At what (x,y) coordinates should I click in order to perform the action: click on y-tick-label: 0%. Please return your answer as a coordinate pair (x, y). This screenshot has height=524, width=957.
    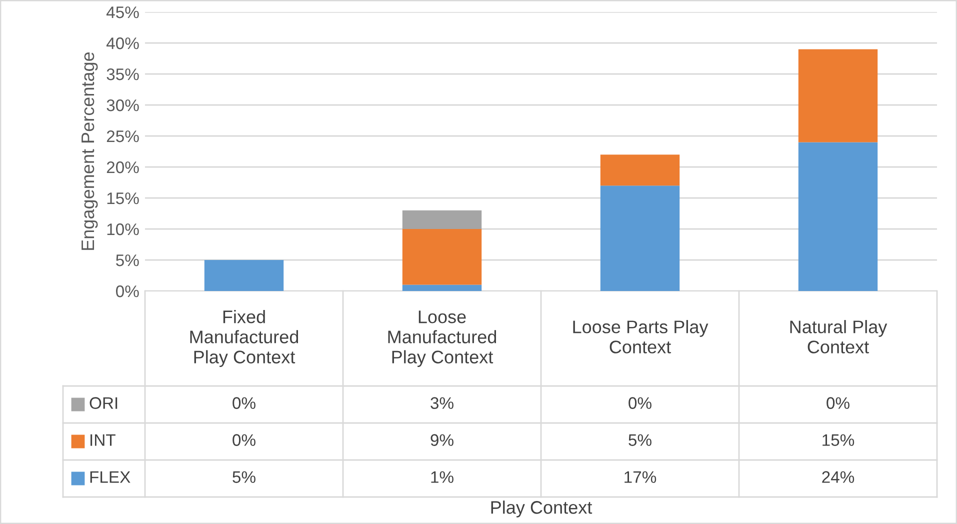
    Looking at the image, I should click on (127, 291).